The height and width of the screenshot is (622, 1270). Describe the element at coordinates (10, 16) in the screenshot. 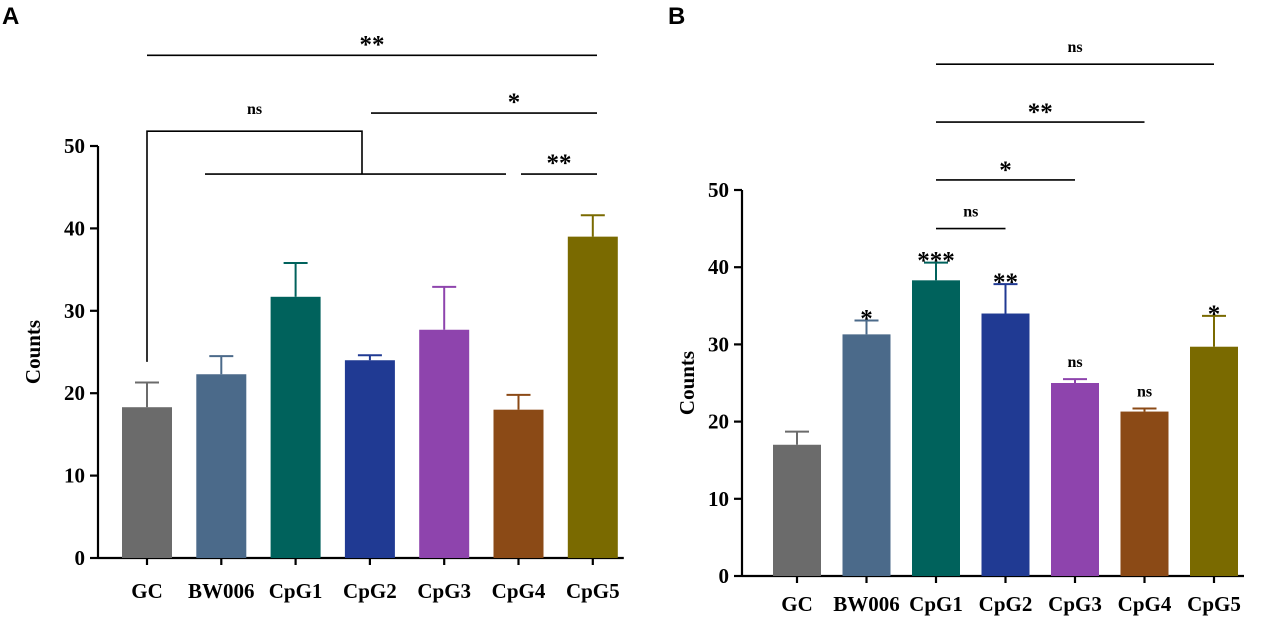

I see `panel-a-letter: A` at that location.